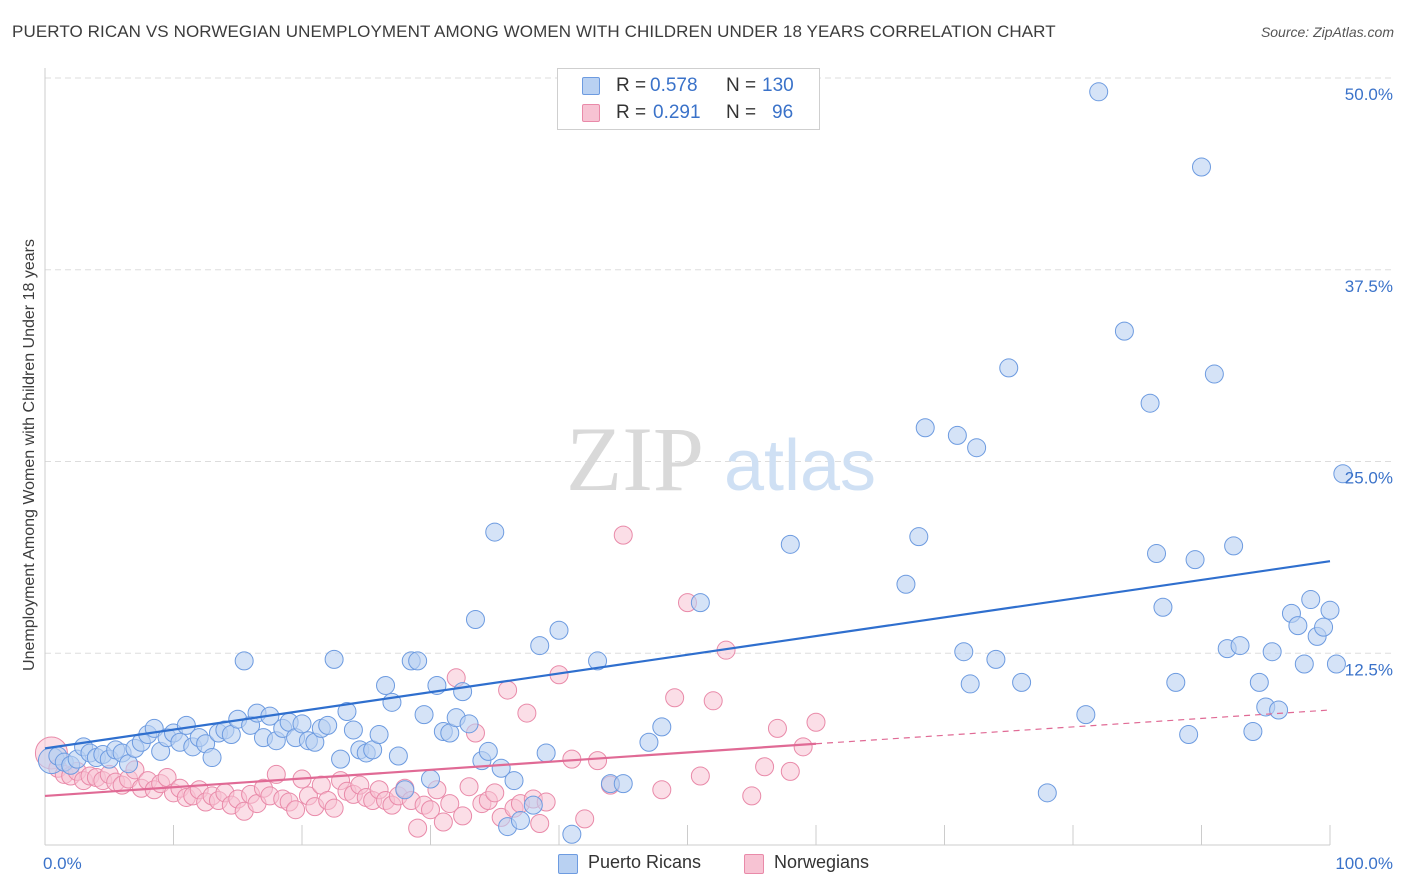 The width and height of the screenshot is (1406, 892). What do you see at coordinates (635, 459) in the screenshot?
I see `watermark-zip: ZIP` at bounding box center [635, 459].